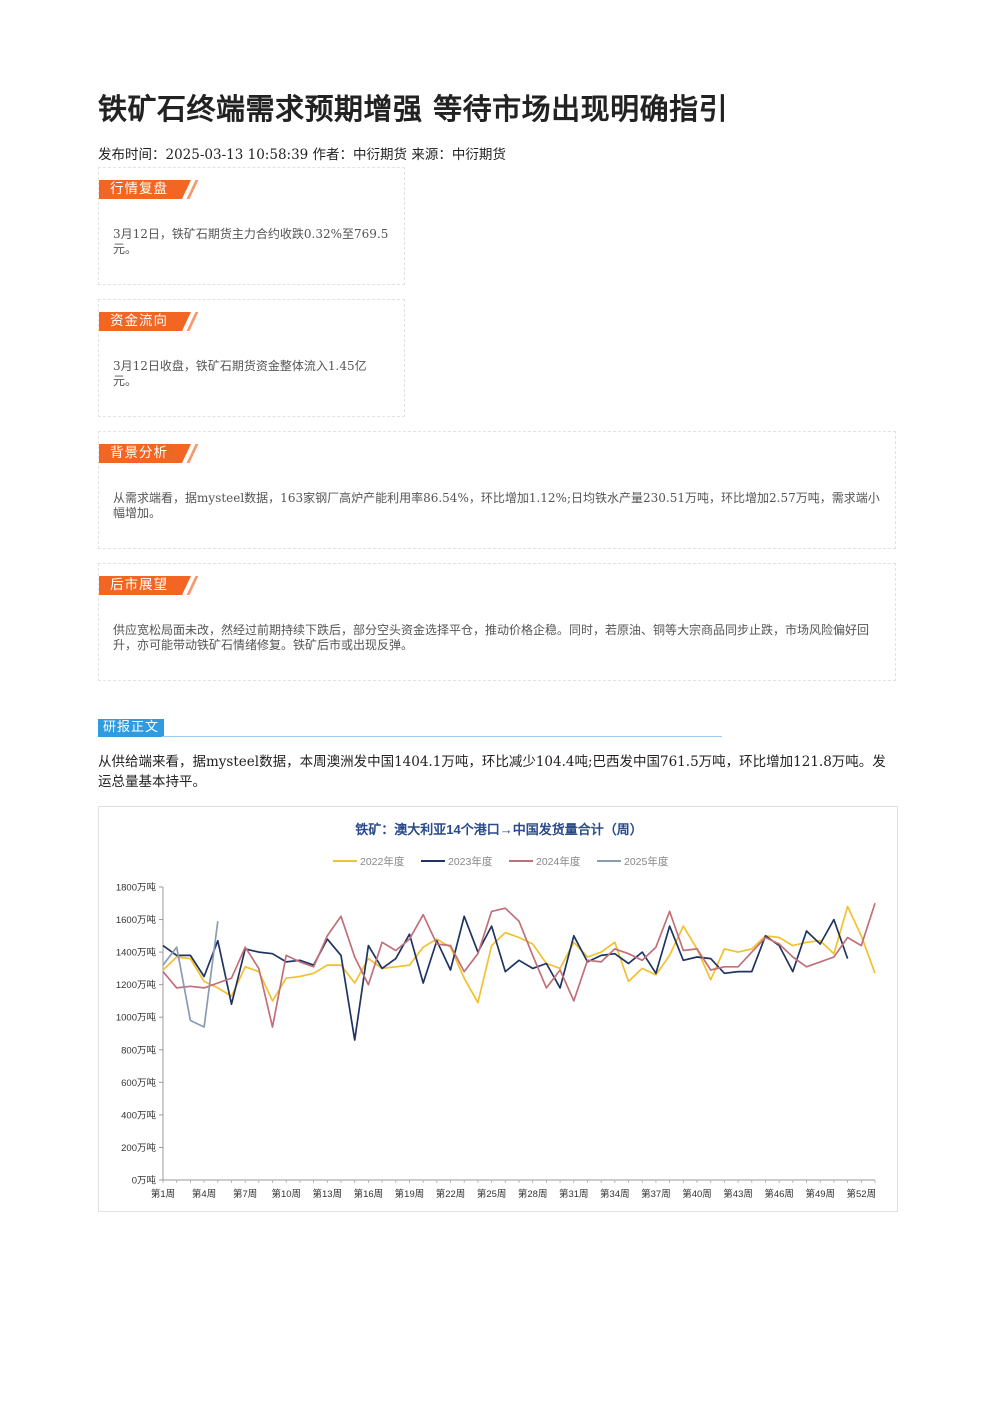 The height and width of the screenshot is (1403, 992). What do you see at coordinates (240, 373) in the screenshot?
I see `section-text: 3月12日收盘，铁矿石期货资金整体流入1.45亿元。` at bounding box center [240, 373].